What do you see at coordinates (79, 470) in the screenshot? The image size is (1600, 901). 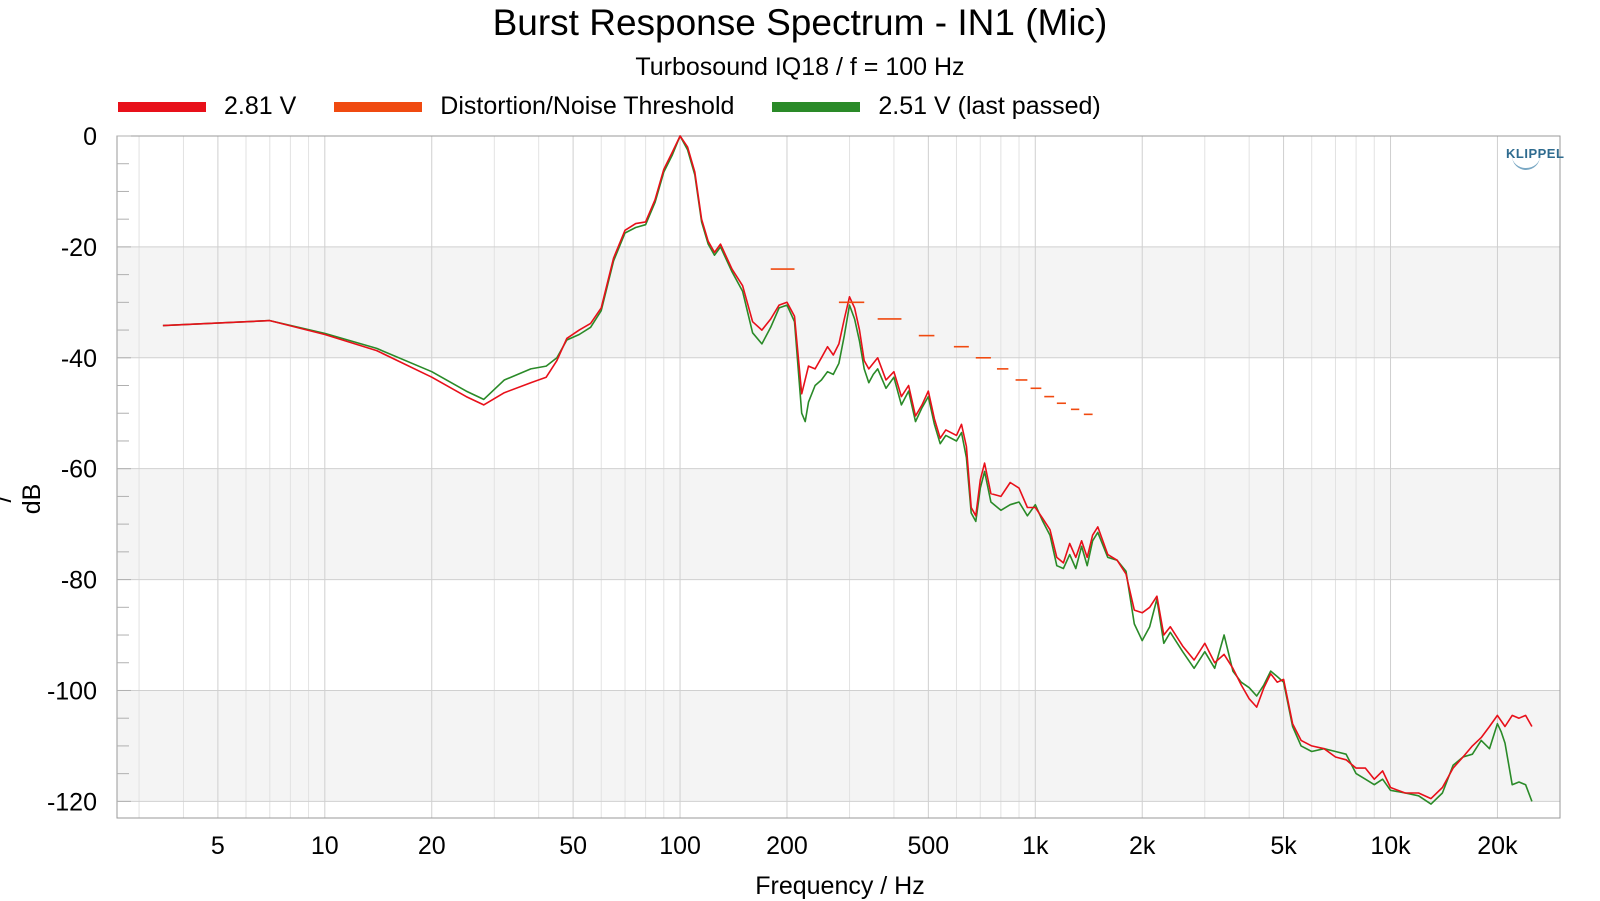 I see `y-tick-label: -60` at bounding box center [79, 470].